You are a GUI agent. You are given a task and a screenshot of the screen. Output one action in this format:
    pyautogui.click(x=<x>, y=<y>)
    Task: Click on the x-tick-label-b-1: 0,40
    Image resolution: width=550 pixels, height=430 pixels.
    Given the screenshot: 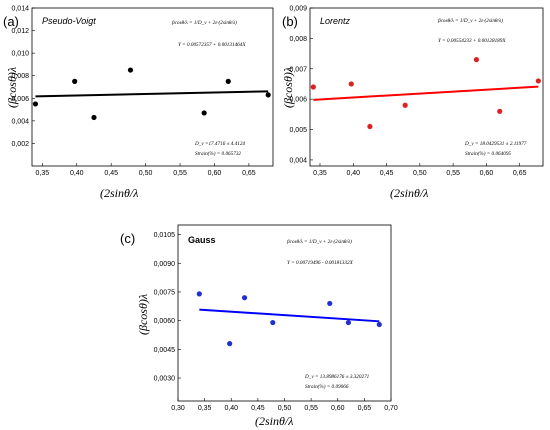 What is the action you would take?
    pyautogui.click(x=353, y=173)
    